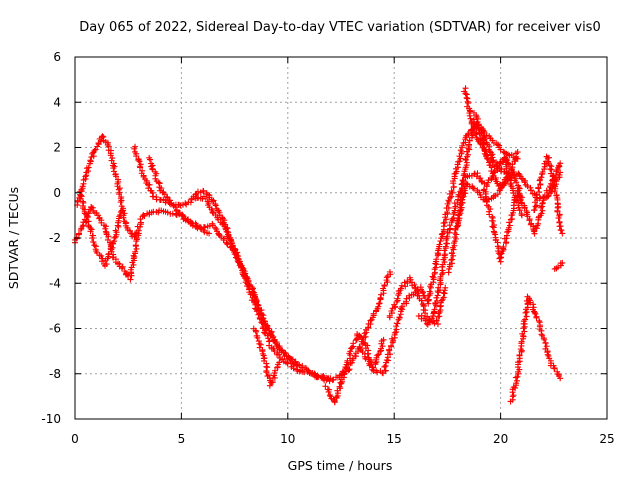  What do you see at coordinates (606, 439) in the screenshot?
I see `x-tick-label: 25` at bounding box center [606, 439].